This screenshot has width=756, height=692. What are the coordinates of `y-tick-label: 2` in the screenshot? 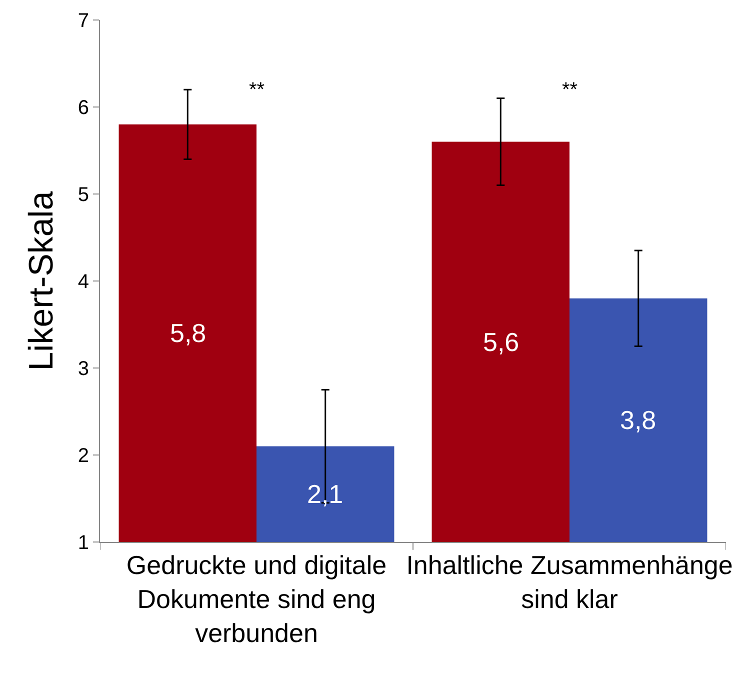 It's located at (83, 456).